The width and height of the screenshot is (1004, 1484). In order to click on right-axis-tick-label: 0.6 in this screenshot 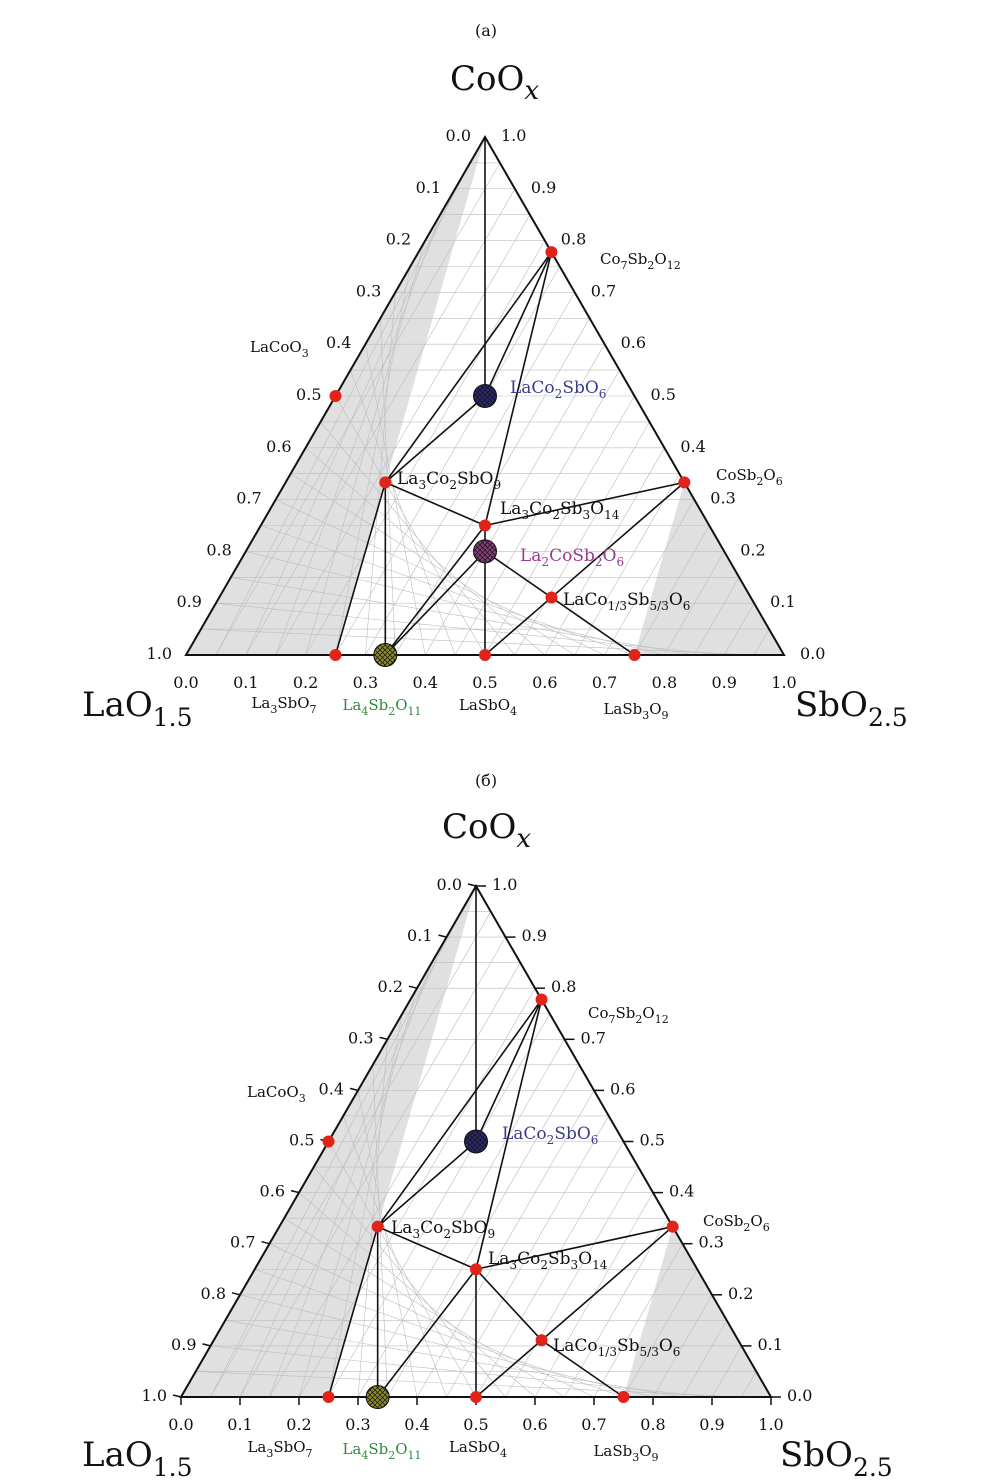, I will do `click(633, 342)`.